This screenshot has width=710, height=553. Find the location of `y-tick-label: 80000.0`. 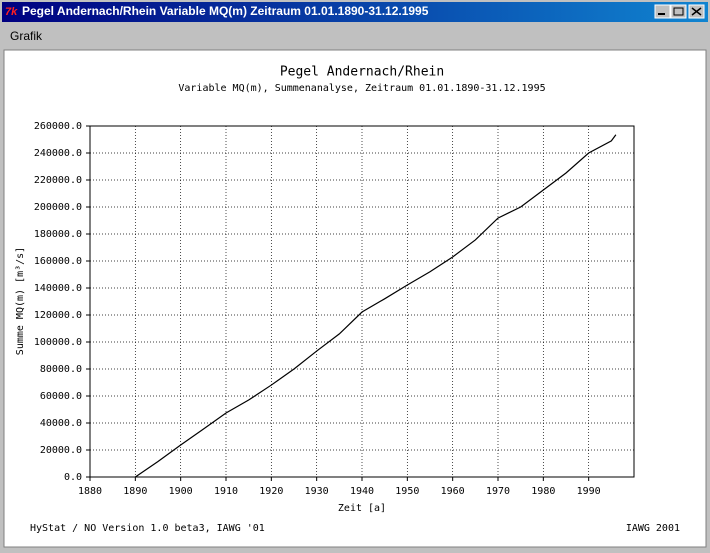

y-tick-label: 80000.0 is located at coordinates (61, 369).